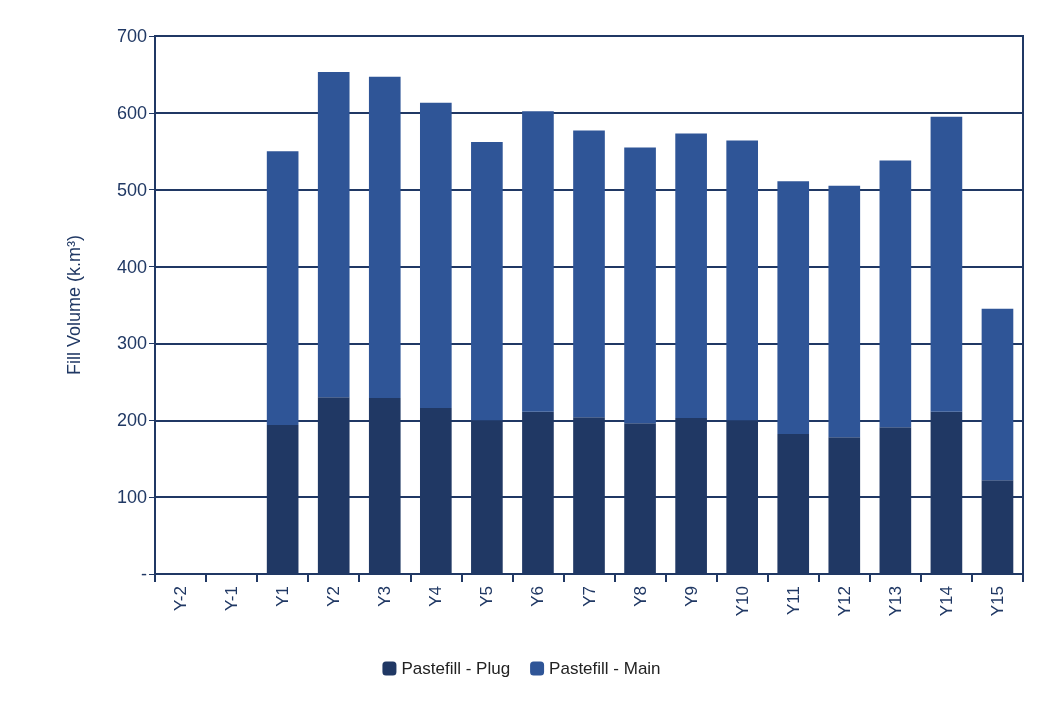  I want to click on x-tick-label: Y8, so click(640, 596).